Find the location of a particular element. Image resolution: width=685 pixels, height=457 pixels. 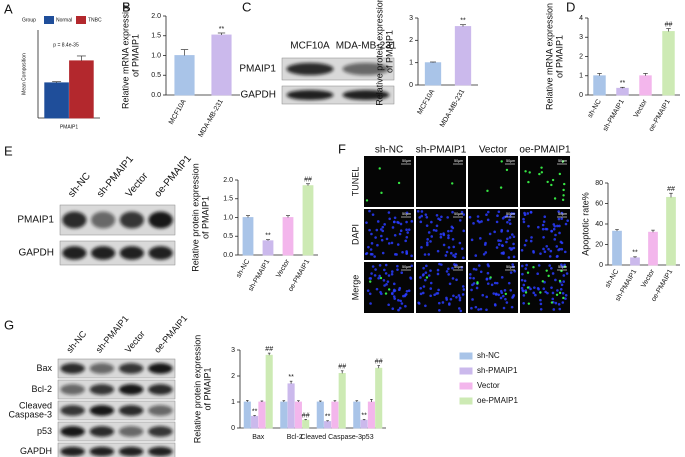

blot-row-label: Caspase-3 is located at coordinates (30, 414).